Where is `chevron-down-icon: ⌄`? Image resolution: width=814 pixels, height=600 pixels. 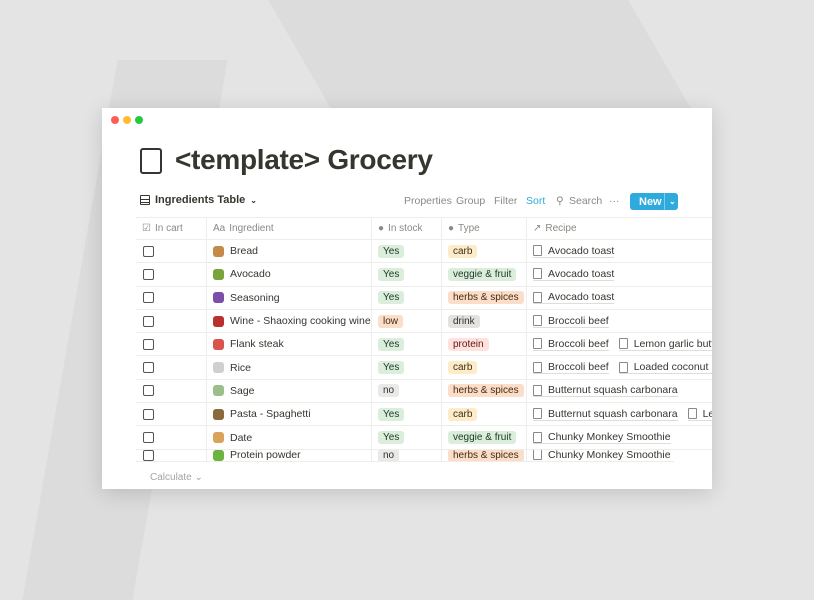
chevron-down-icon: ⌄ is located at coordinates (670, 201).